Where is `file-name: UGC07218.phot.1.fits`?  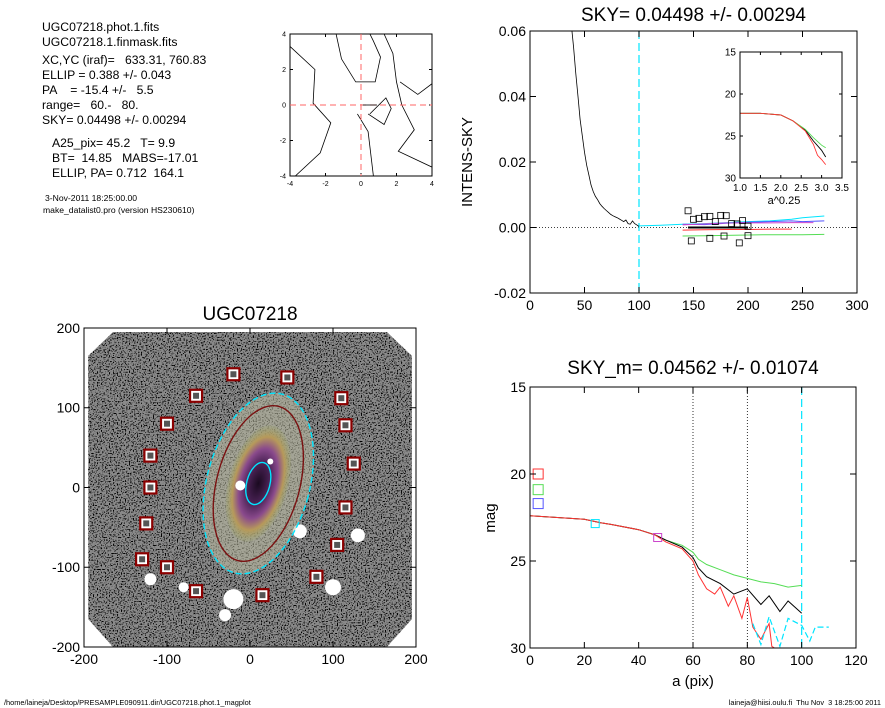
file-name: UGC07218.phot.1.fits is located at coordinates (101, 27).